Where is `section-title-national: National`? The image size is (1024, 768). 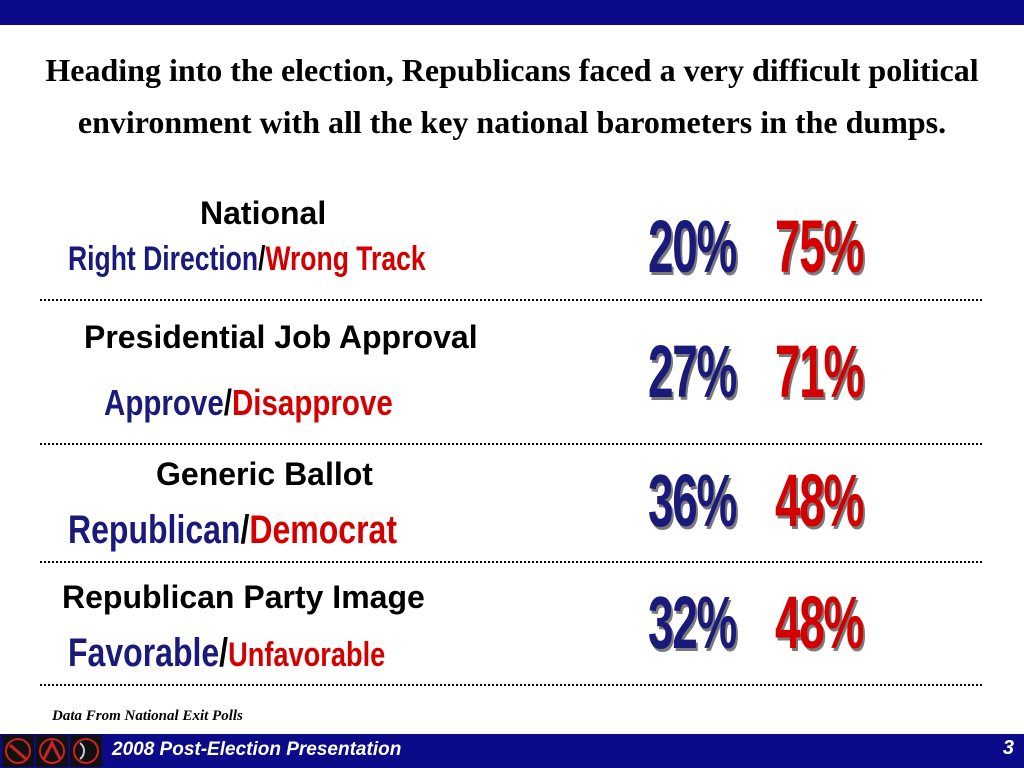
section-title-national: National is located at coordinates (263, 213).